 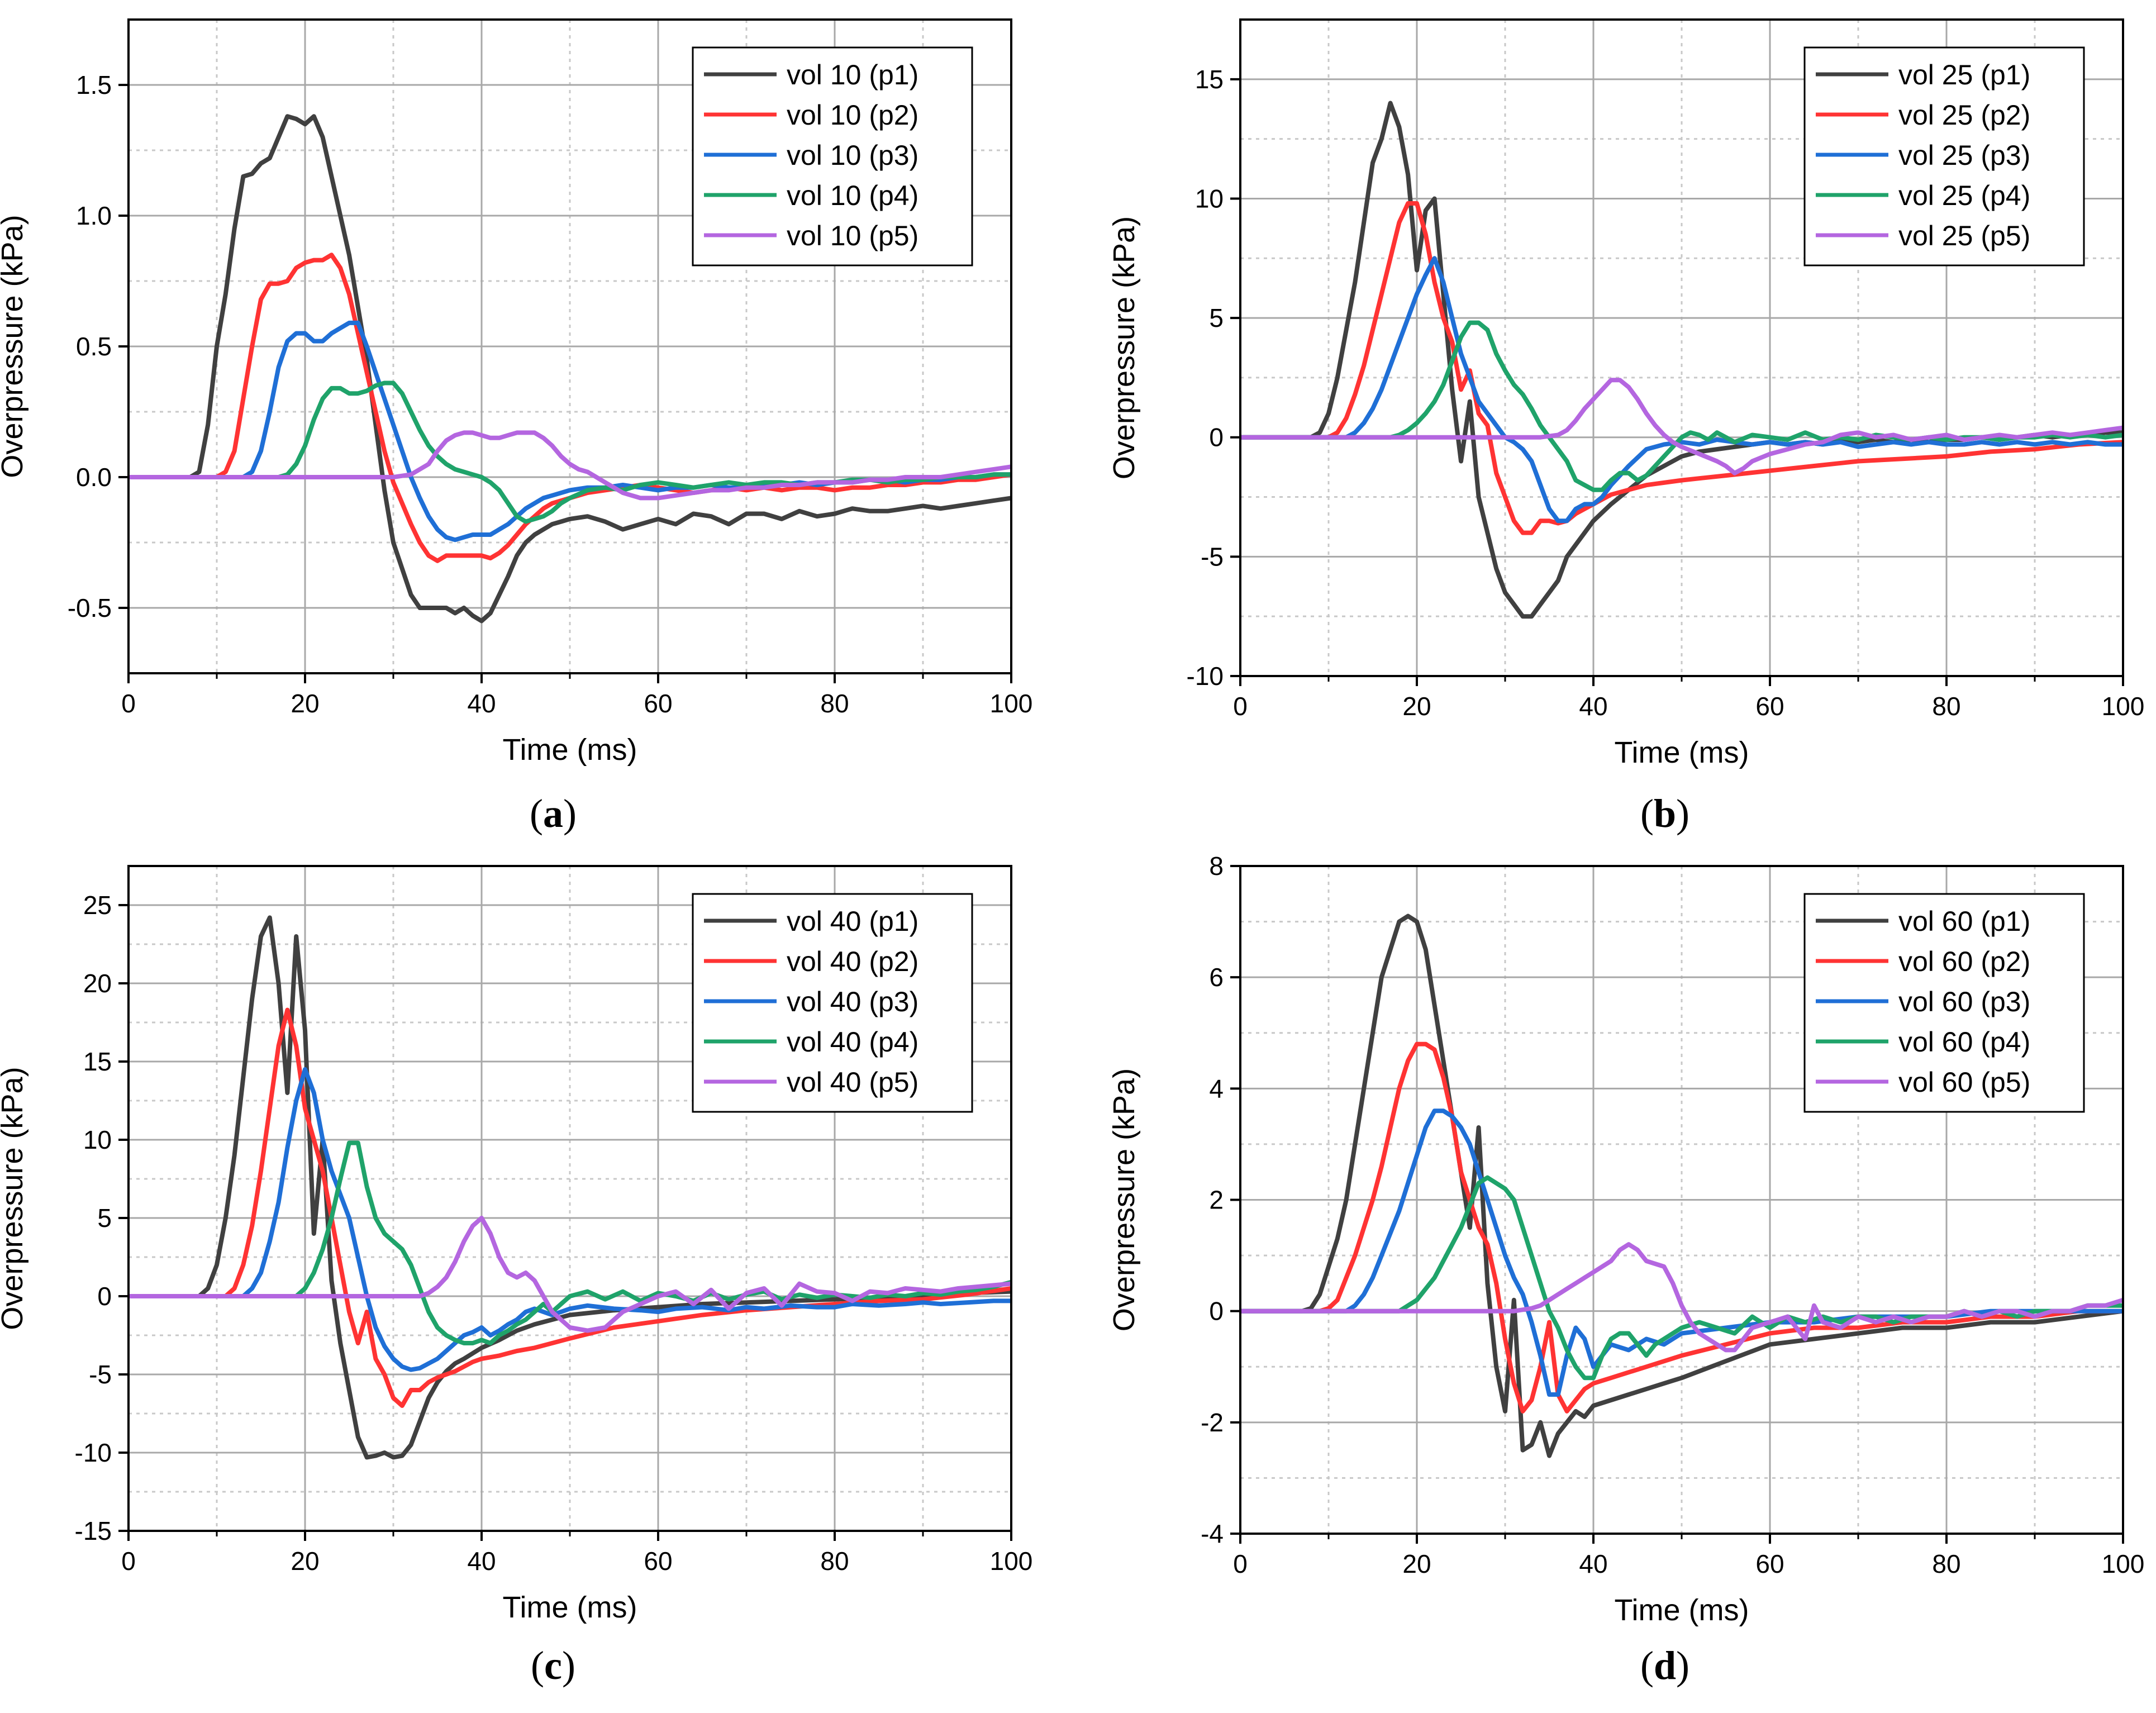 I want to click on legend-label-p4: vol 40 (p4), so click(x=852, y=1042).